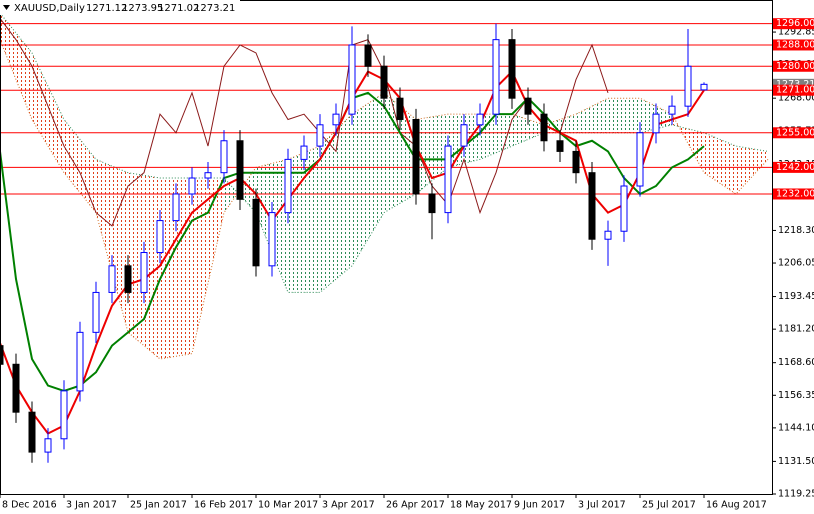 This screenshot has width=814, height=514. I want to click on header-low: 1271.02, so click(178, 8).